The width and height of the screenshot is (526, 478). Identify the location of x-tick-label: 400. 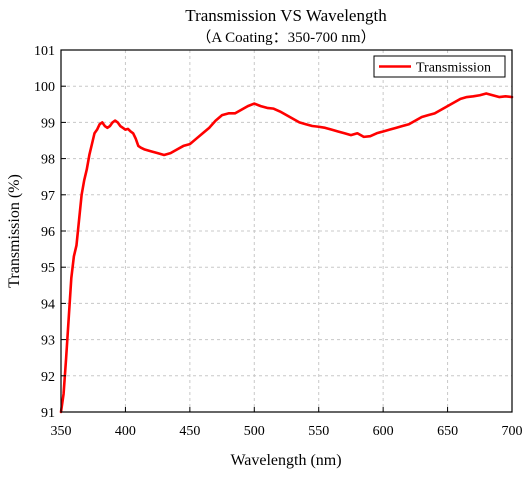
(125, 431).